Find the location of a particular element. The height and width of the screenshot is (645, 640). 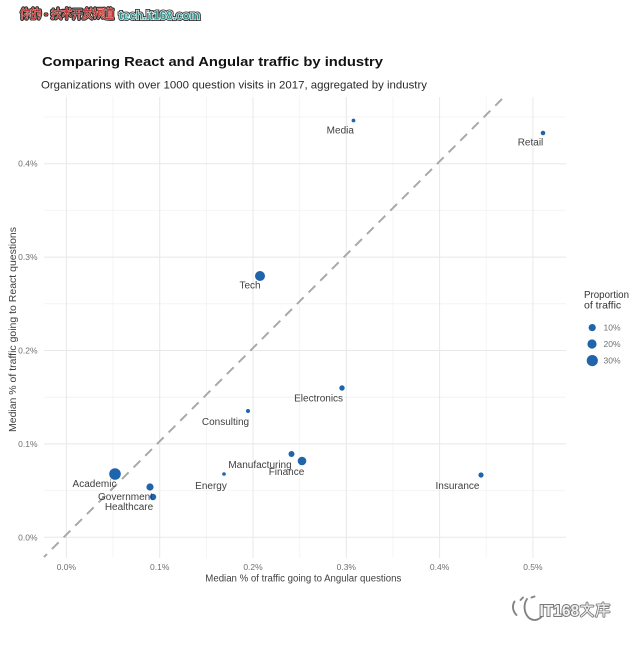

svg-text: Finance is located at coordinates (287, 472).